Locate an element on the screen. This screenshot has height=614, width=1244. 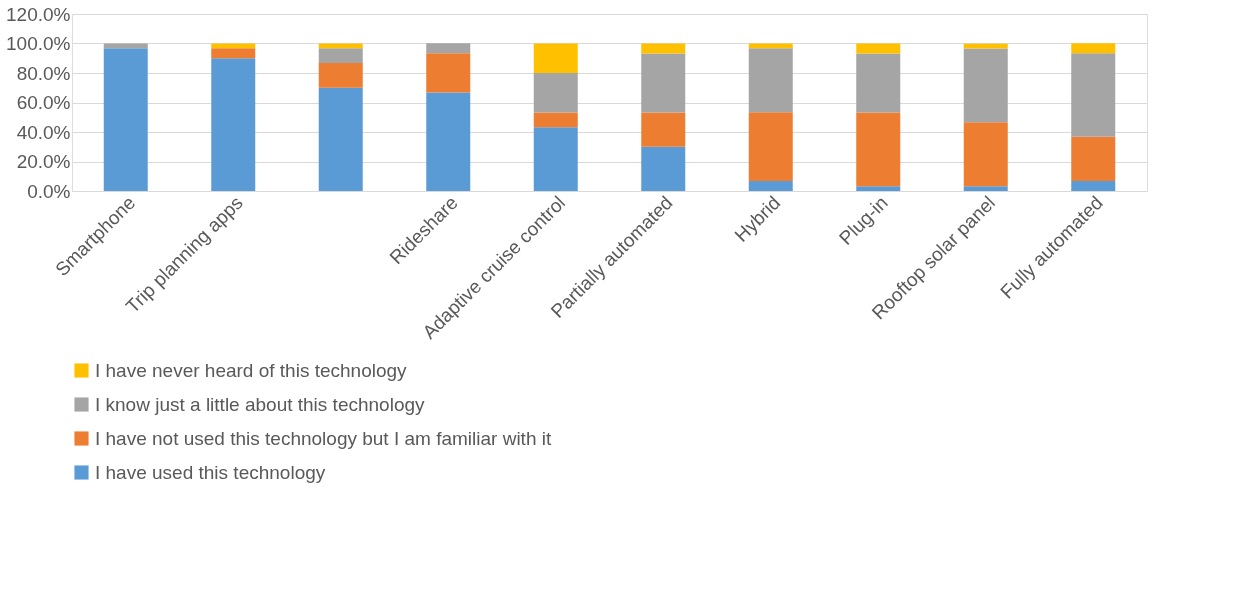
y-tick-label: 80.0% is located at coordinates (43, 73).